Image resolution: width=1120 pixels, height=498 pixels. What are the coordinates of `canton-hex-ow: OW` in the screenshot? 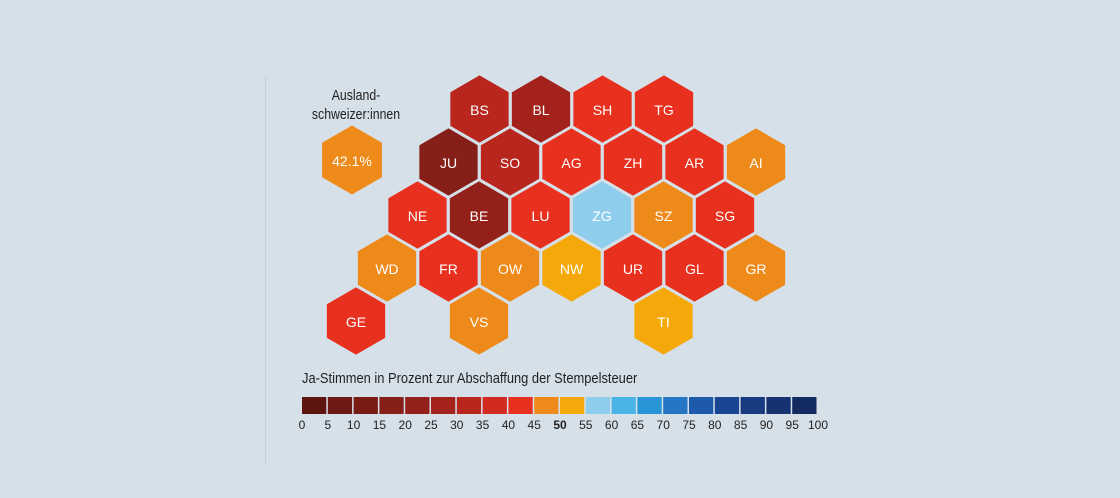 It's located at (510, 268).